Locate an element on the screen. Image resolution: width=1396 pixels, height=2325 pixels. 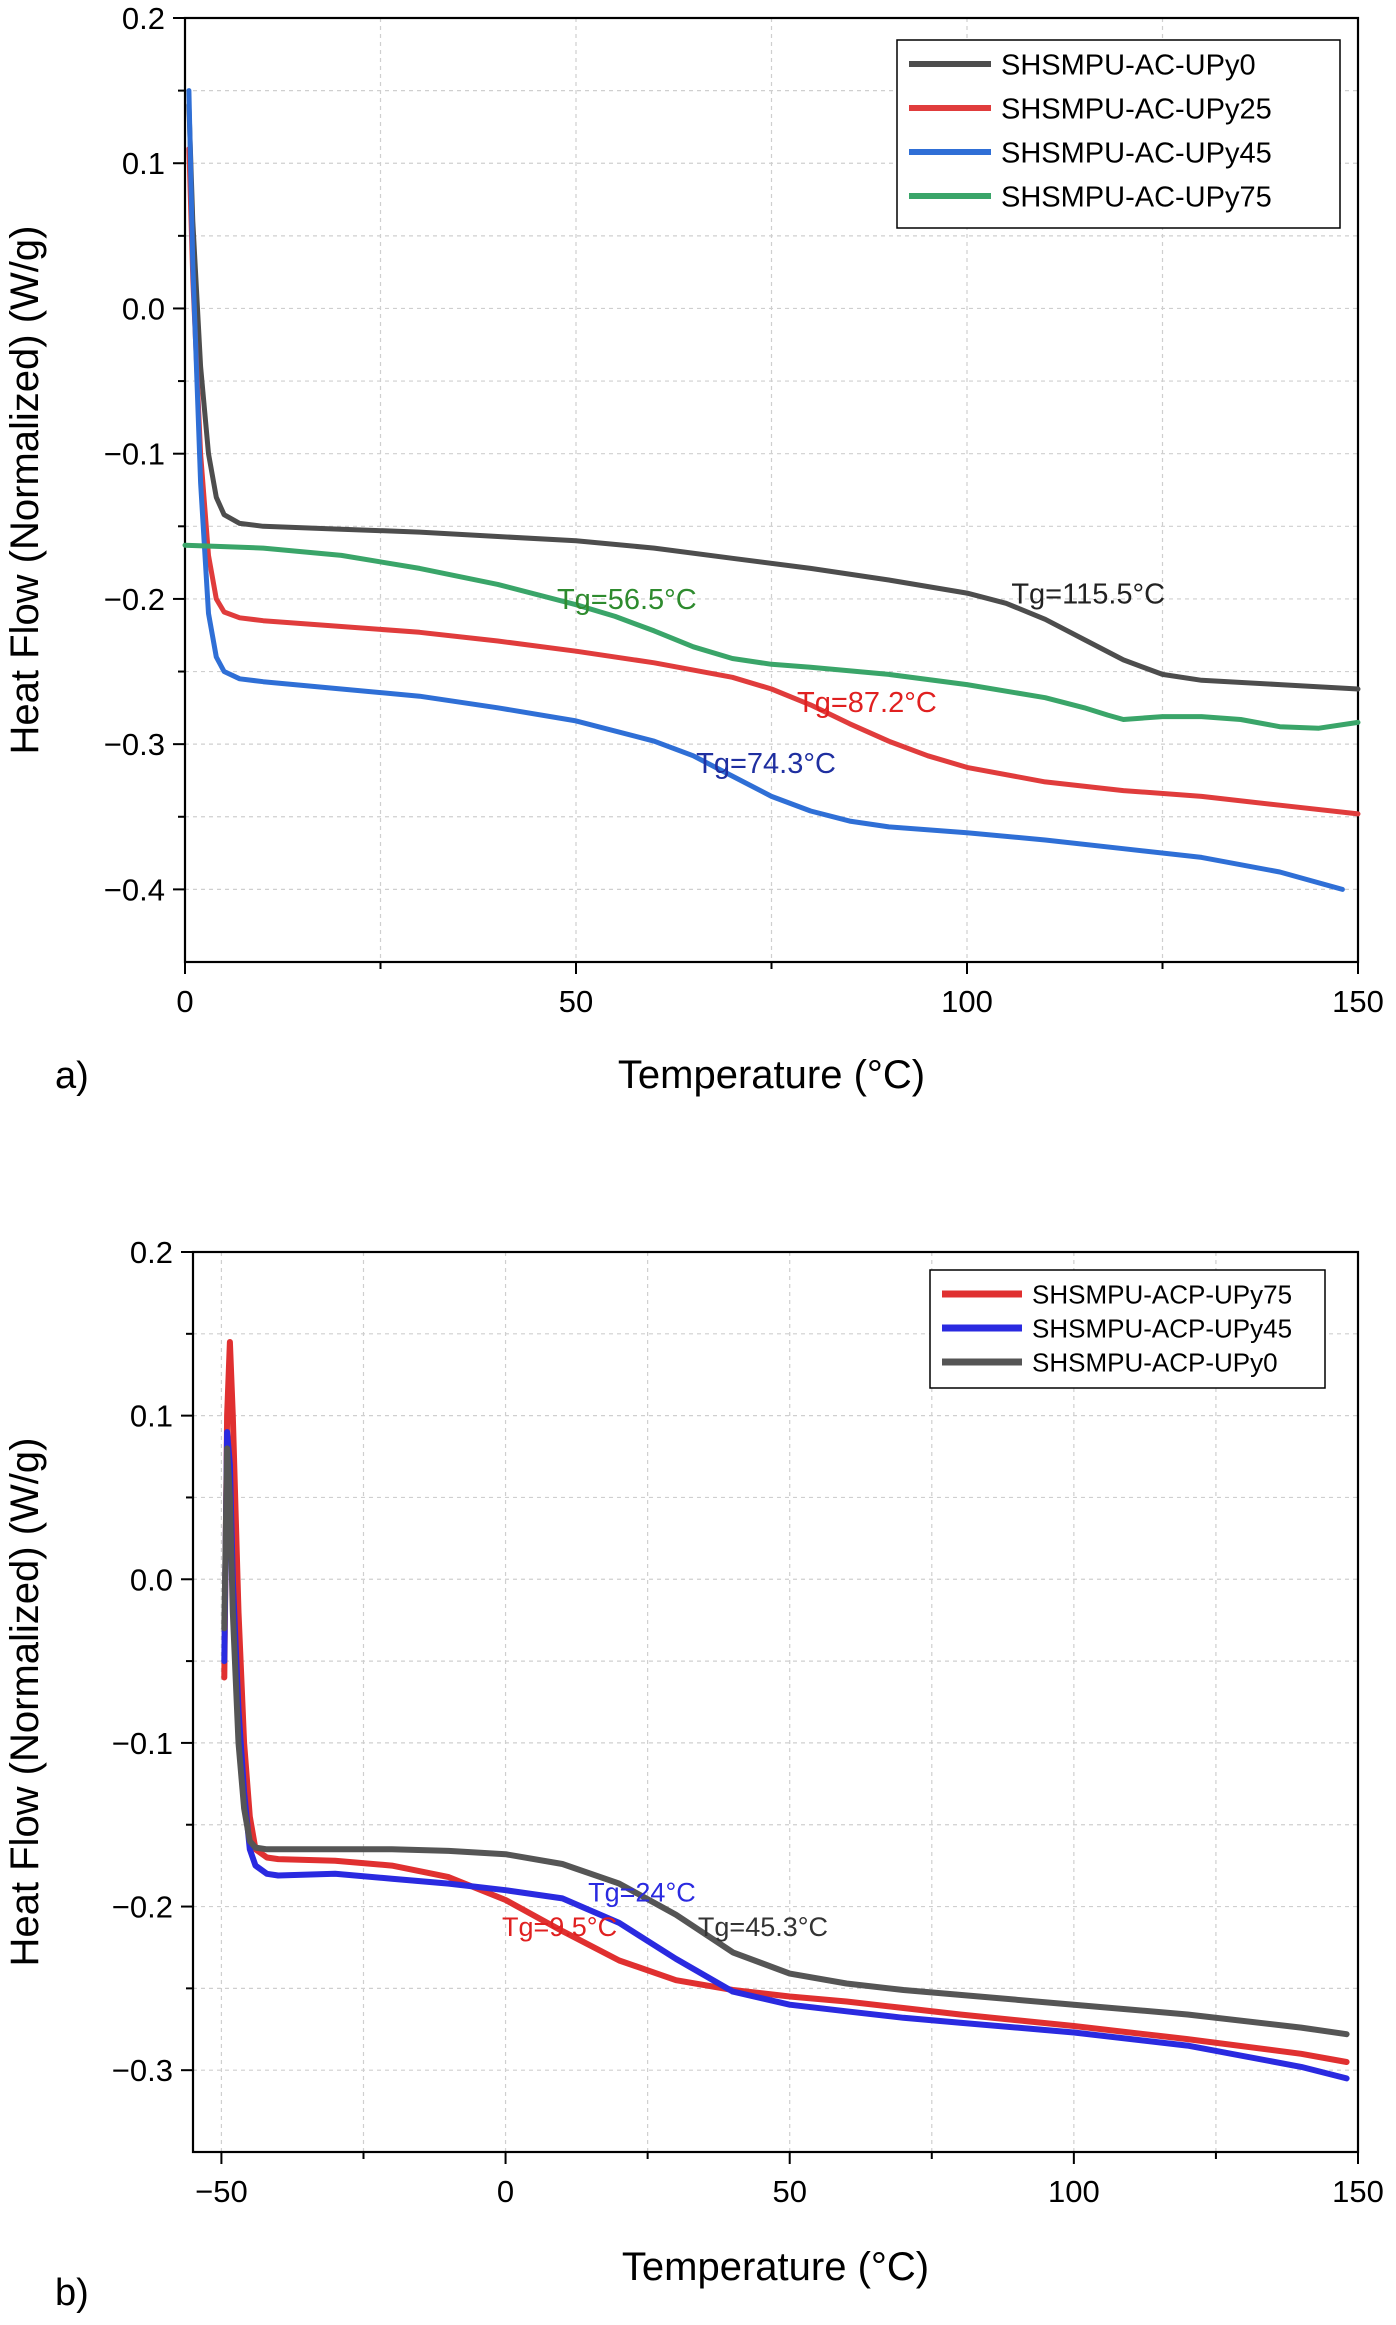
y-tick-label: −0.4 is located at coordinates (134, 889).